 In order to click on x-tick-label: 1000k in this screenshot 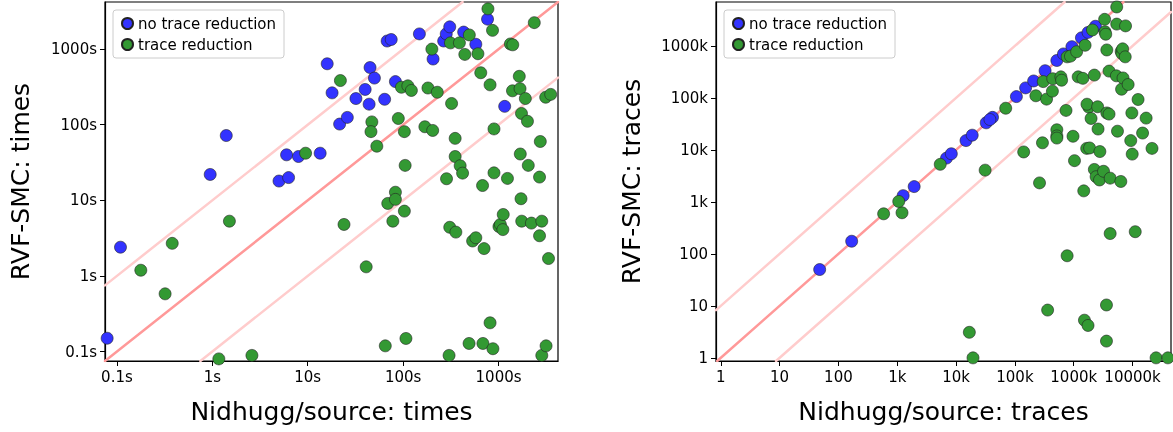, I will do `click(1074, 376)`.